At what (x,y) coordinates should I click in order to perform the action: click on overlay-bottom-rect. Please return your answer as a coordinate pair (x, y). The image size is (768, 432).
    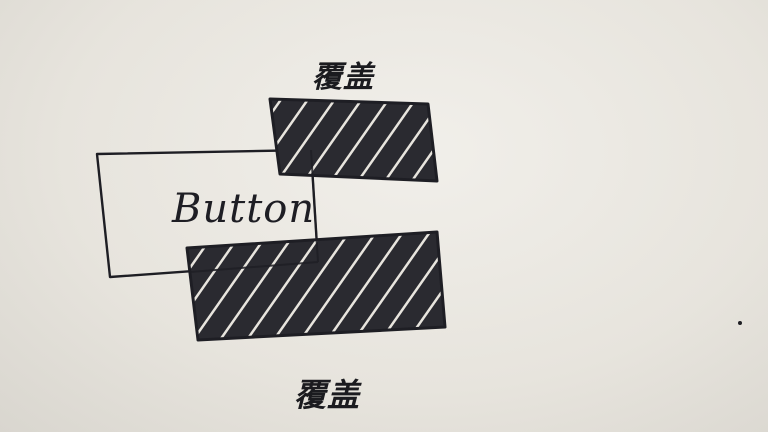
    Looking at the image, I should click on (316, 286).